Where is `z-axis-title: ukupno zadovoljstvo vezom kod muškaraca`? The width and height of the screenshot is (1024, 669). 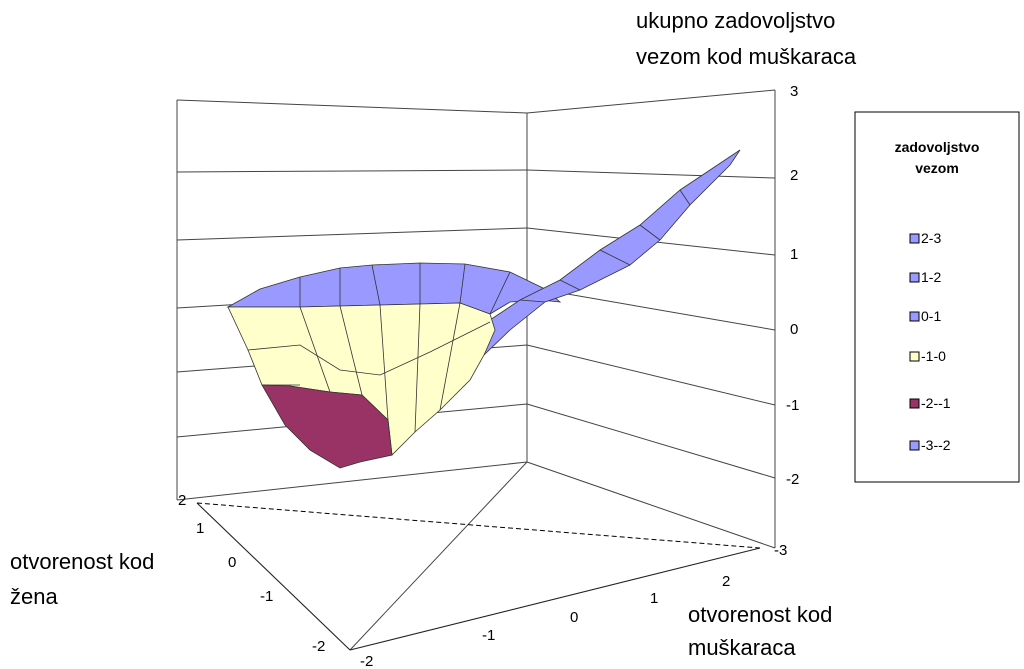
z-axis-title: ukupno zadovoljstvo vezom kod muškaraca is located at coordinates (746, 38).